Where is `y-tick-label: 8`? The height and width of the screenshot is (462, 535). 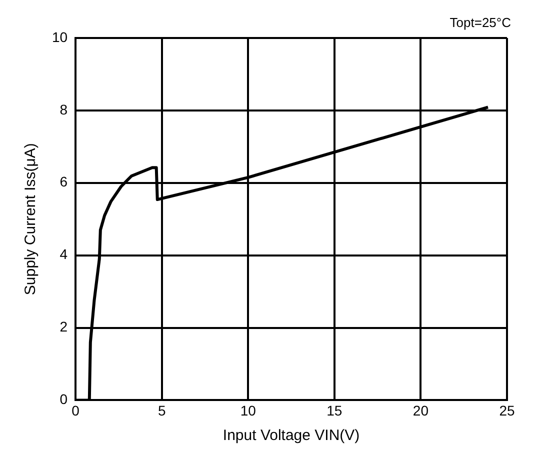 y-tick-label: 8 is located at coordinates (64, 109).